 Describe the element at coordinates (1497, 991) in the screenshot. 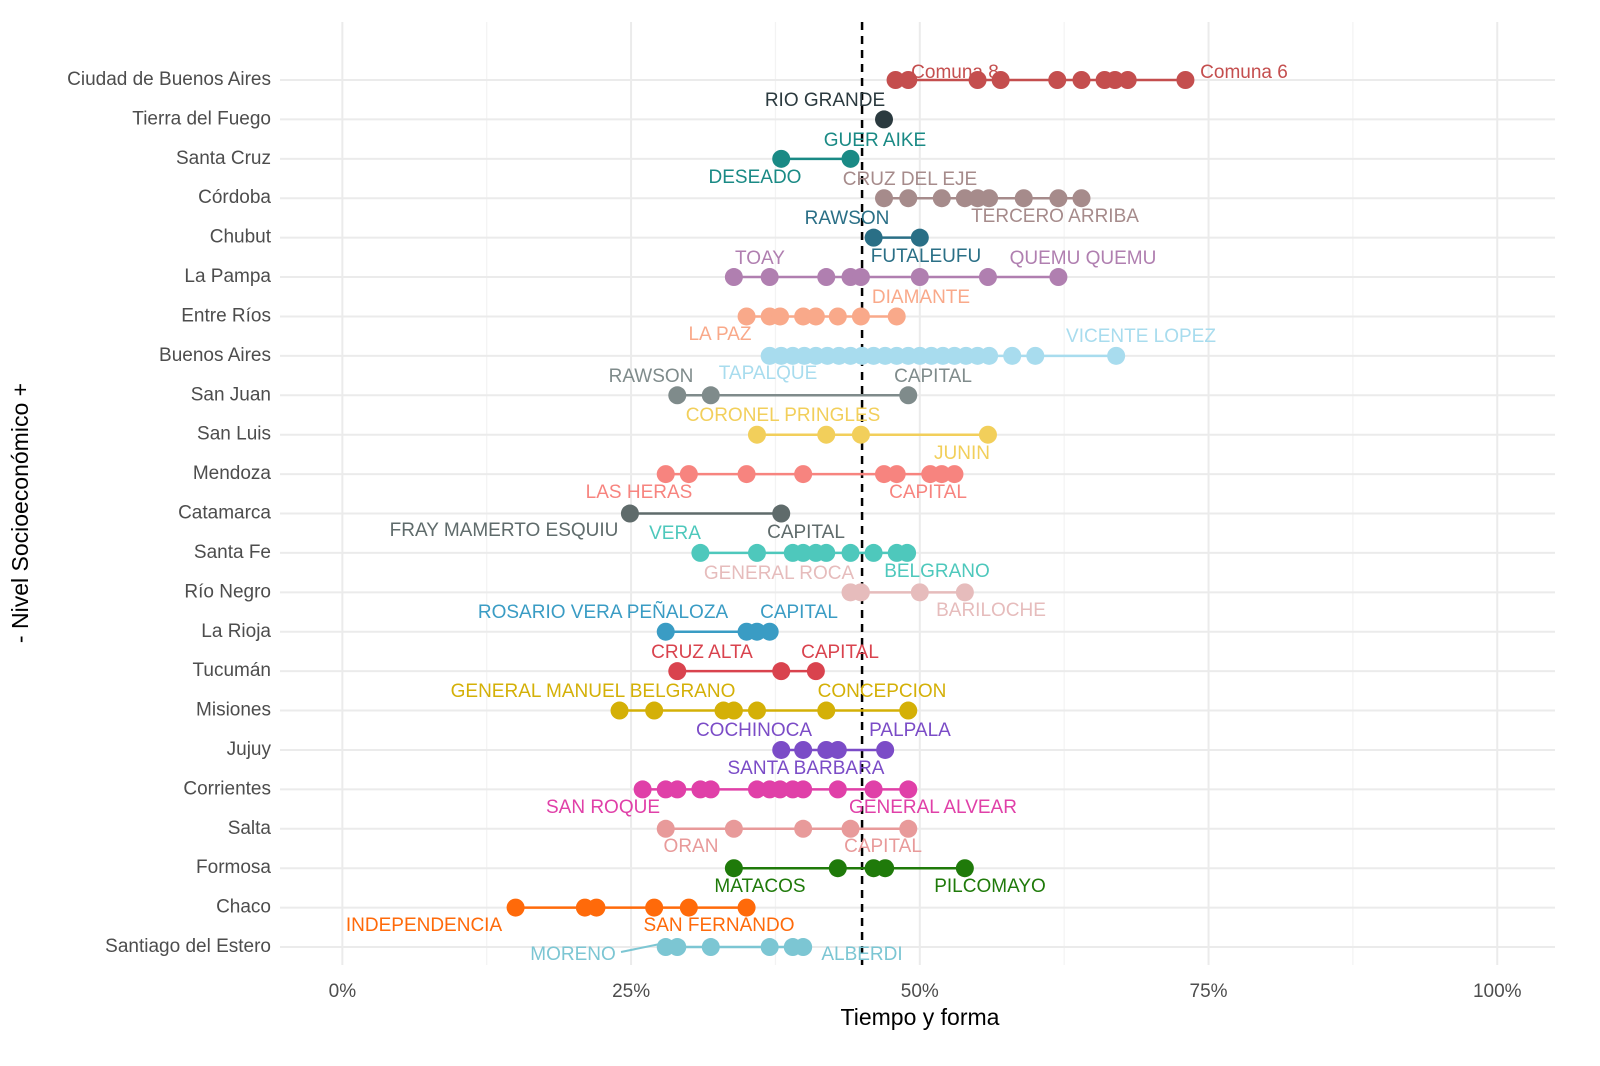

I see `x-tick-label: 100%` at that location.